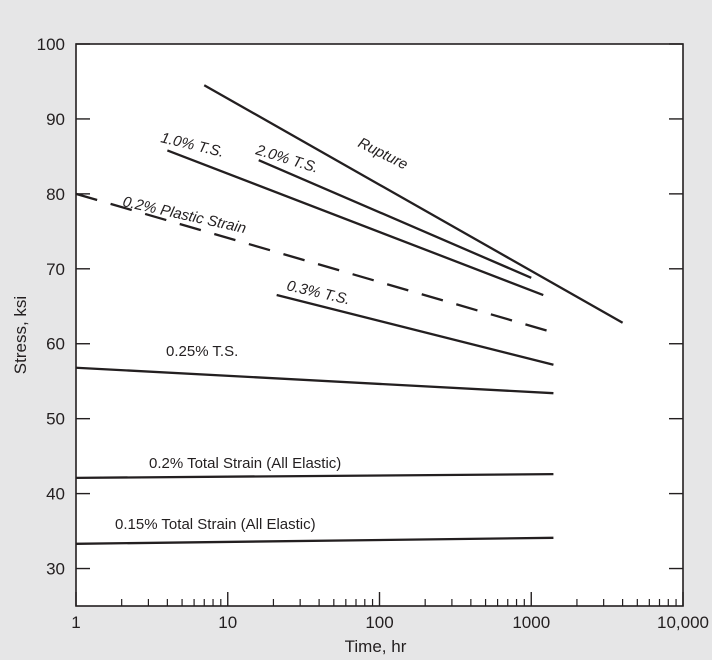  I want to click on x-tick-label: 1, so click(75, 622).